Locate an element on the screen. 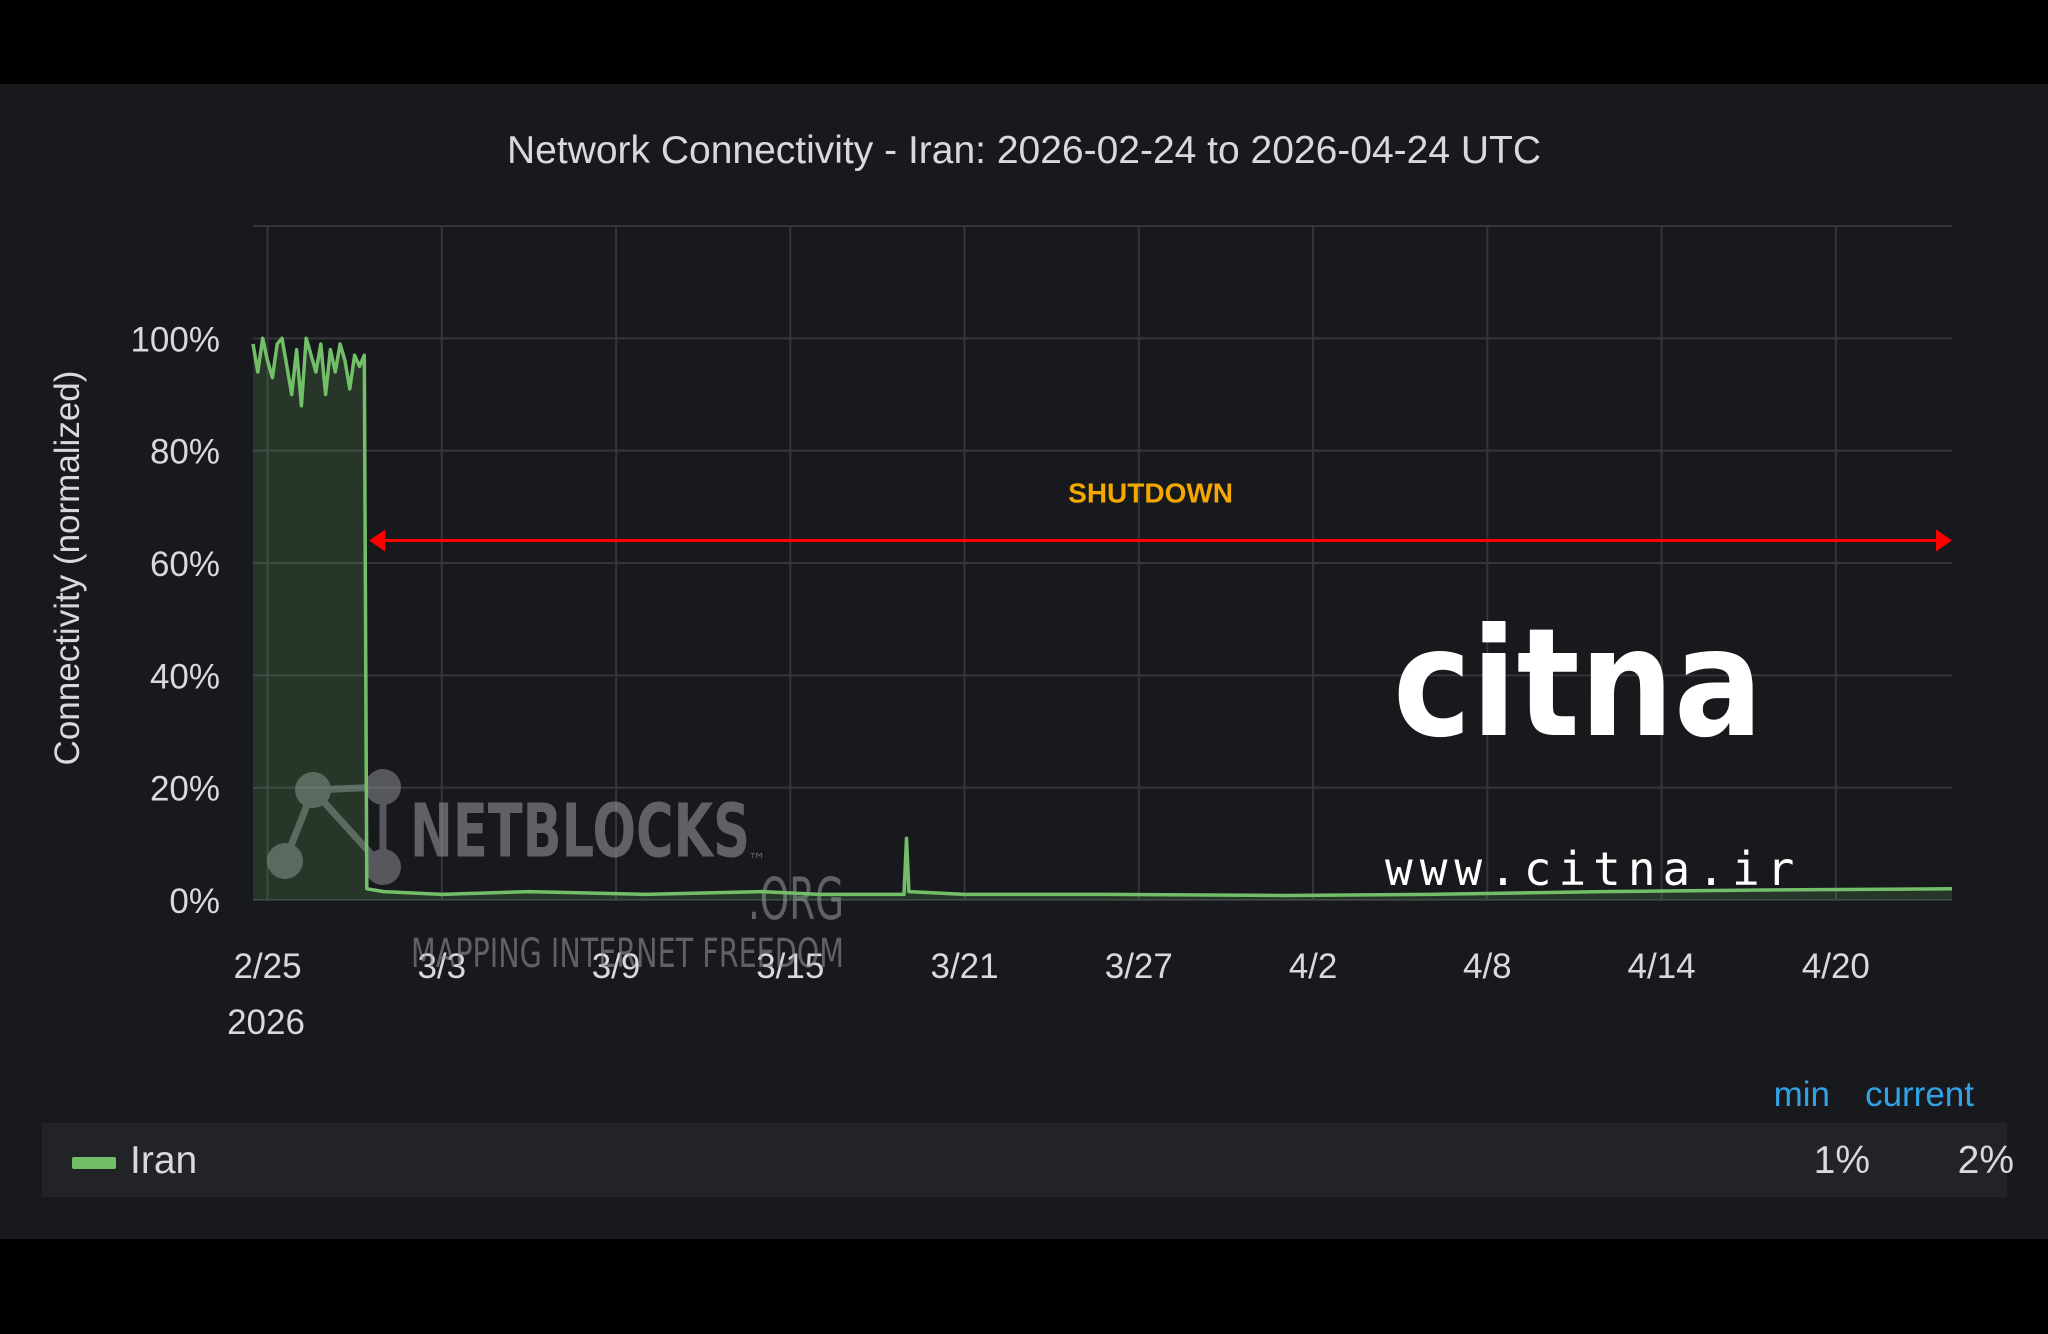  x-tick-label: 3/3 is located at coordinates (441, 966).